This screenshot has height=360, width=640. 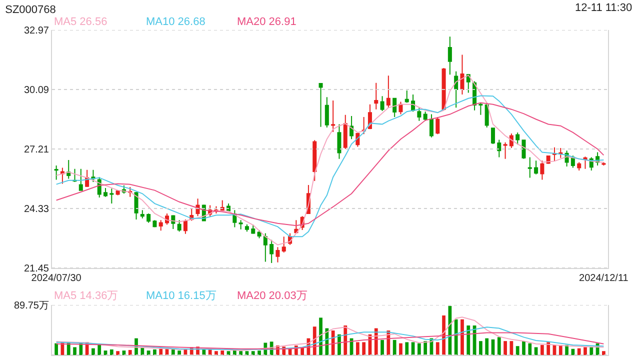 I want to click on y-tick-label: 32.97, so click(x=37, y=31).